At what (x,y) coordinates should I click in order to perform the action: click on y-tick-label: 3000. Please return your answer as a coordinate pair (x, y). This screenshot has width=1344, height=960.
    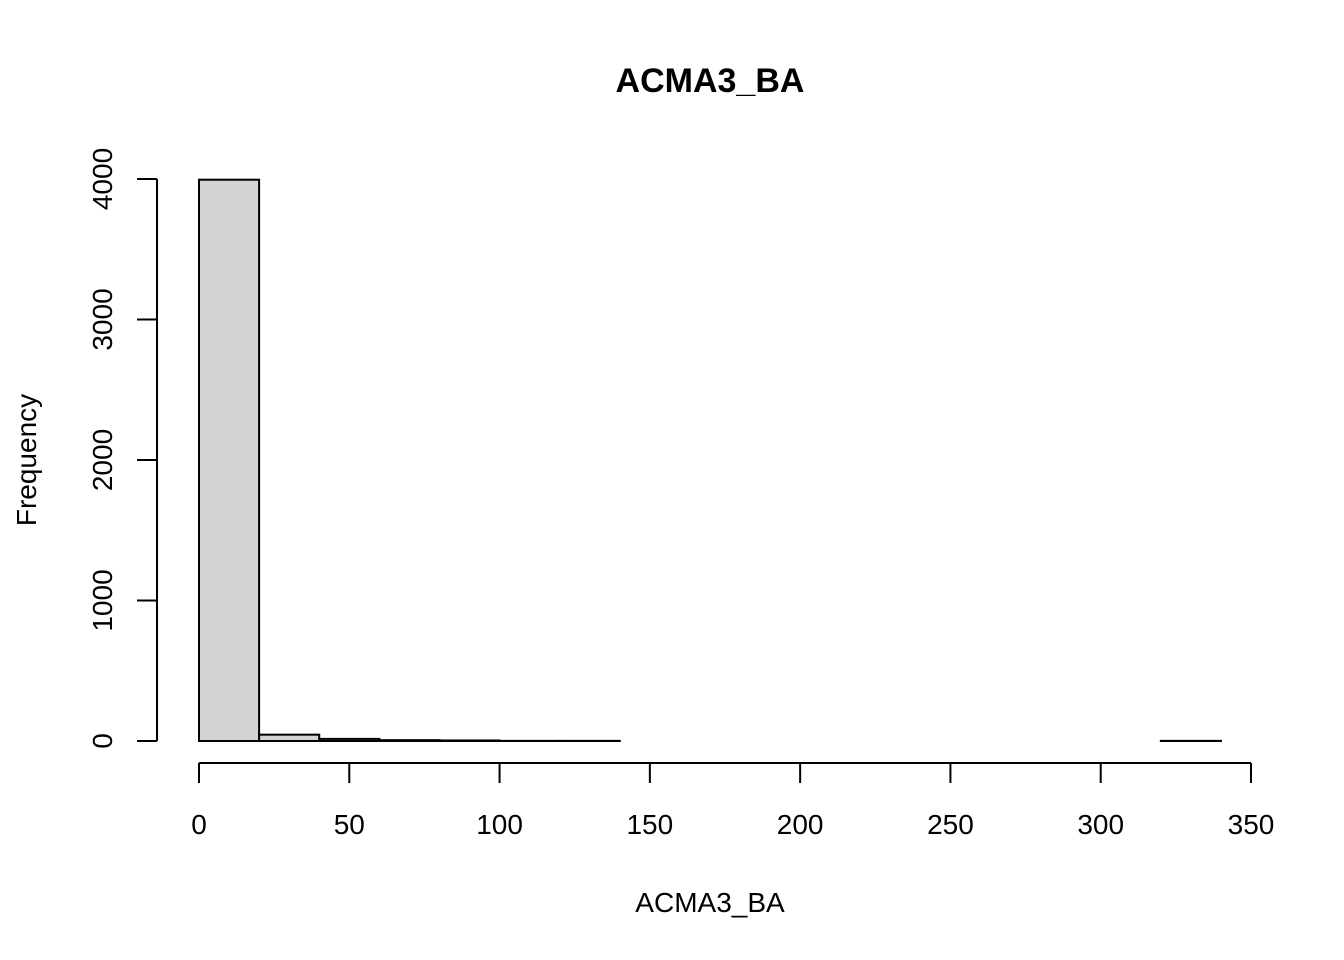
    Looking at the image, I should click on (102, 319).